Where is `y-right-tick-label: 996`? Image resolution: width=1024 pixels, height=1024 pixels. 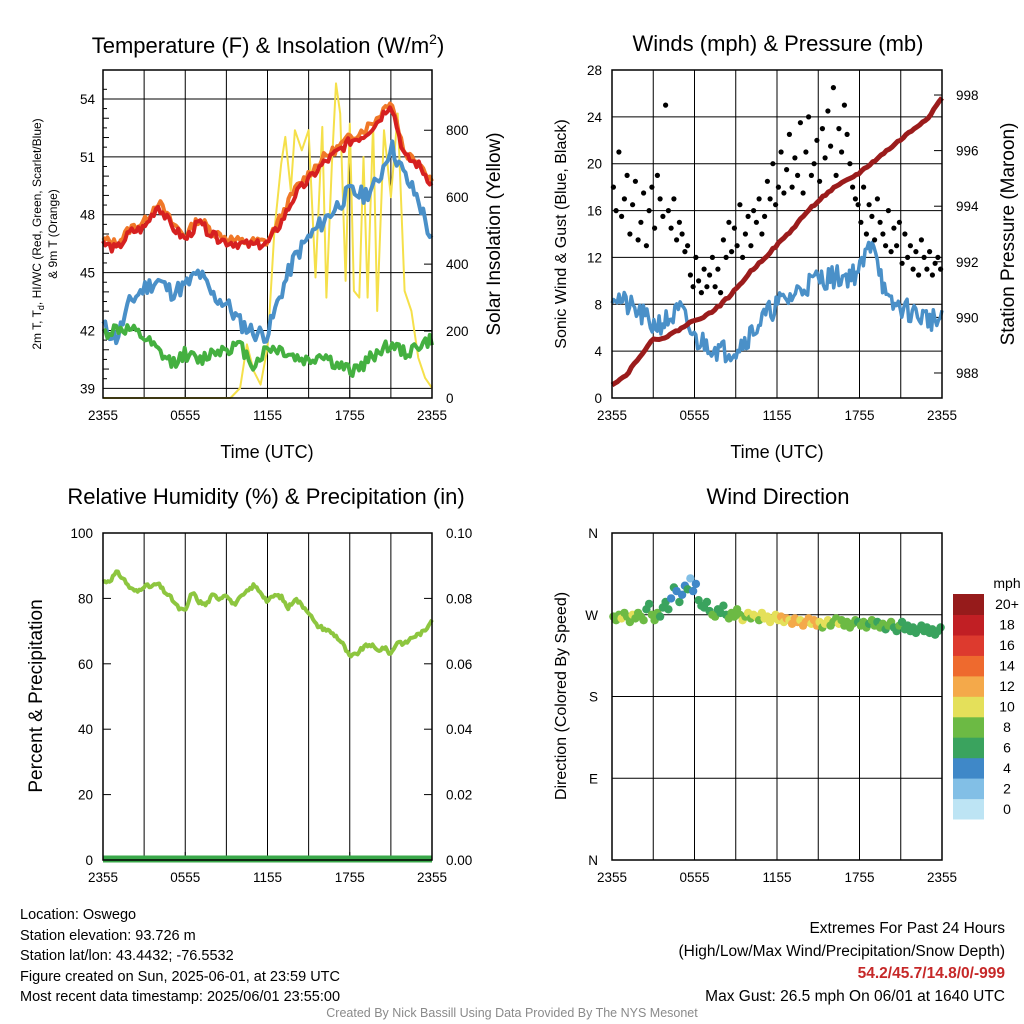
y-right-tick-label: 996 is located at coordinates (967, 151).